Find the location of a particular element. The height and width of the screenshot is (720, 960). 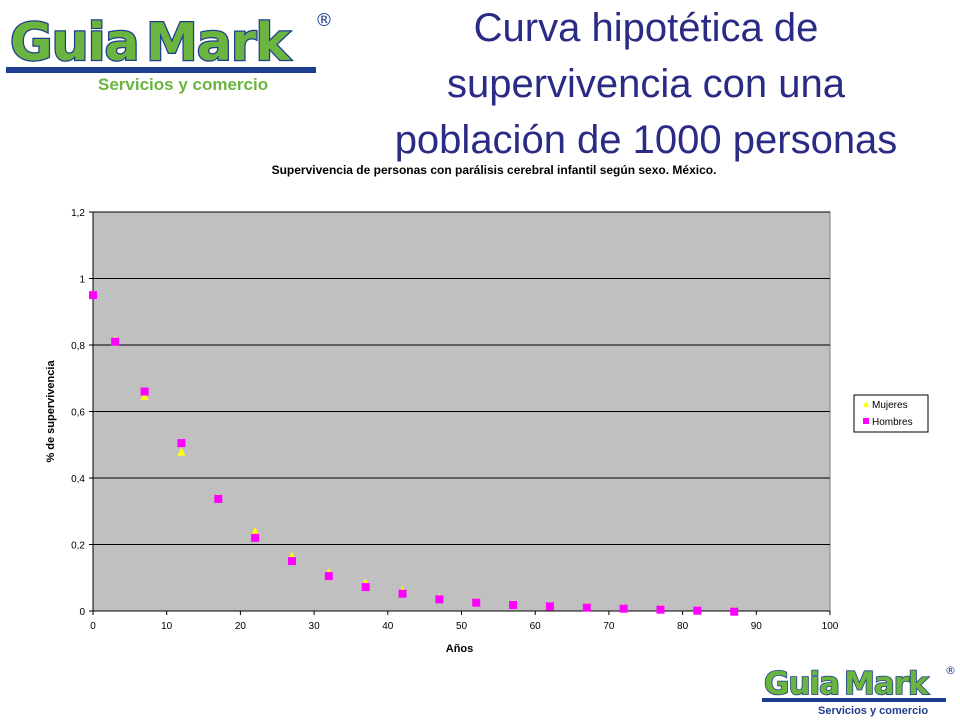

legend is located at coordinates (891, 413).